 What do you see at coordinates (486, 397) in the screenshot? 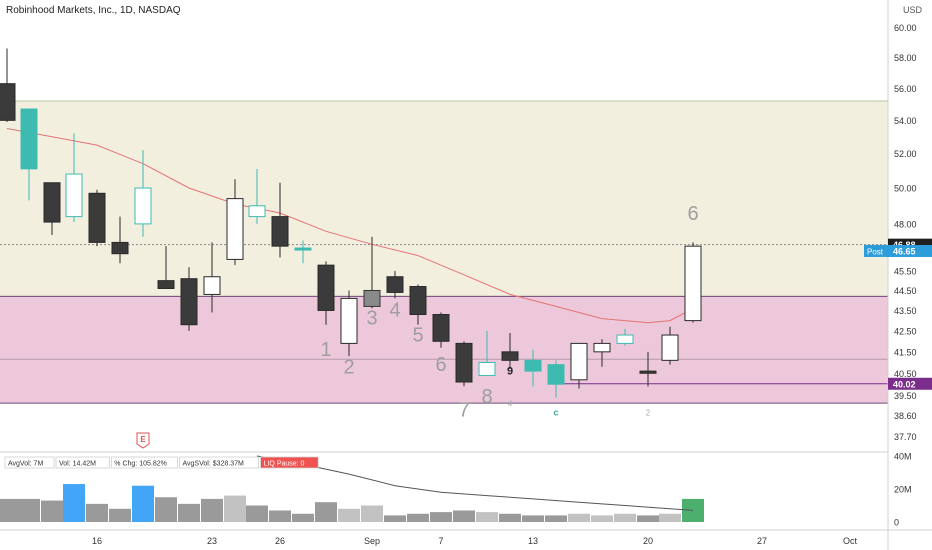
I see `count-label: 8` at bounding box center [486, 397].